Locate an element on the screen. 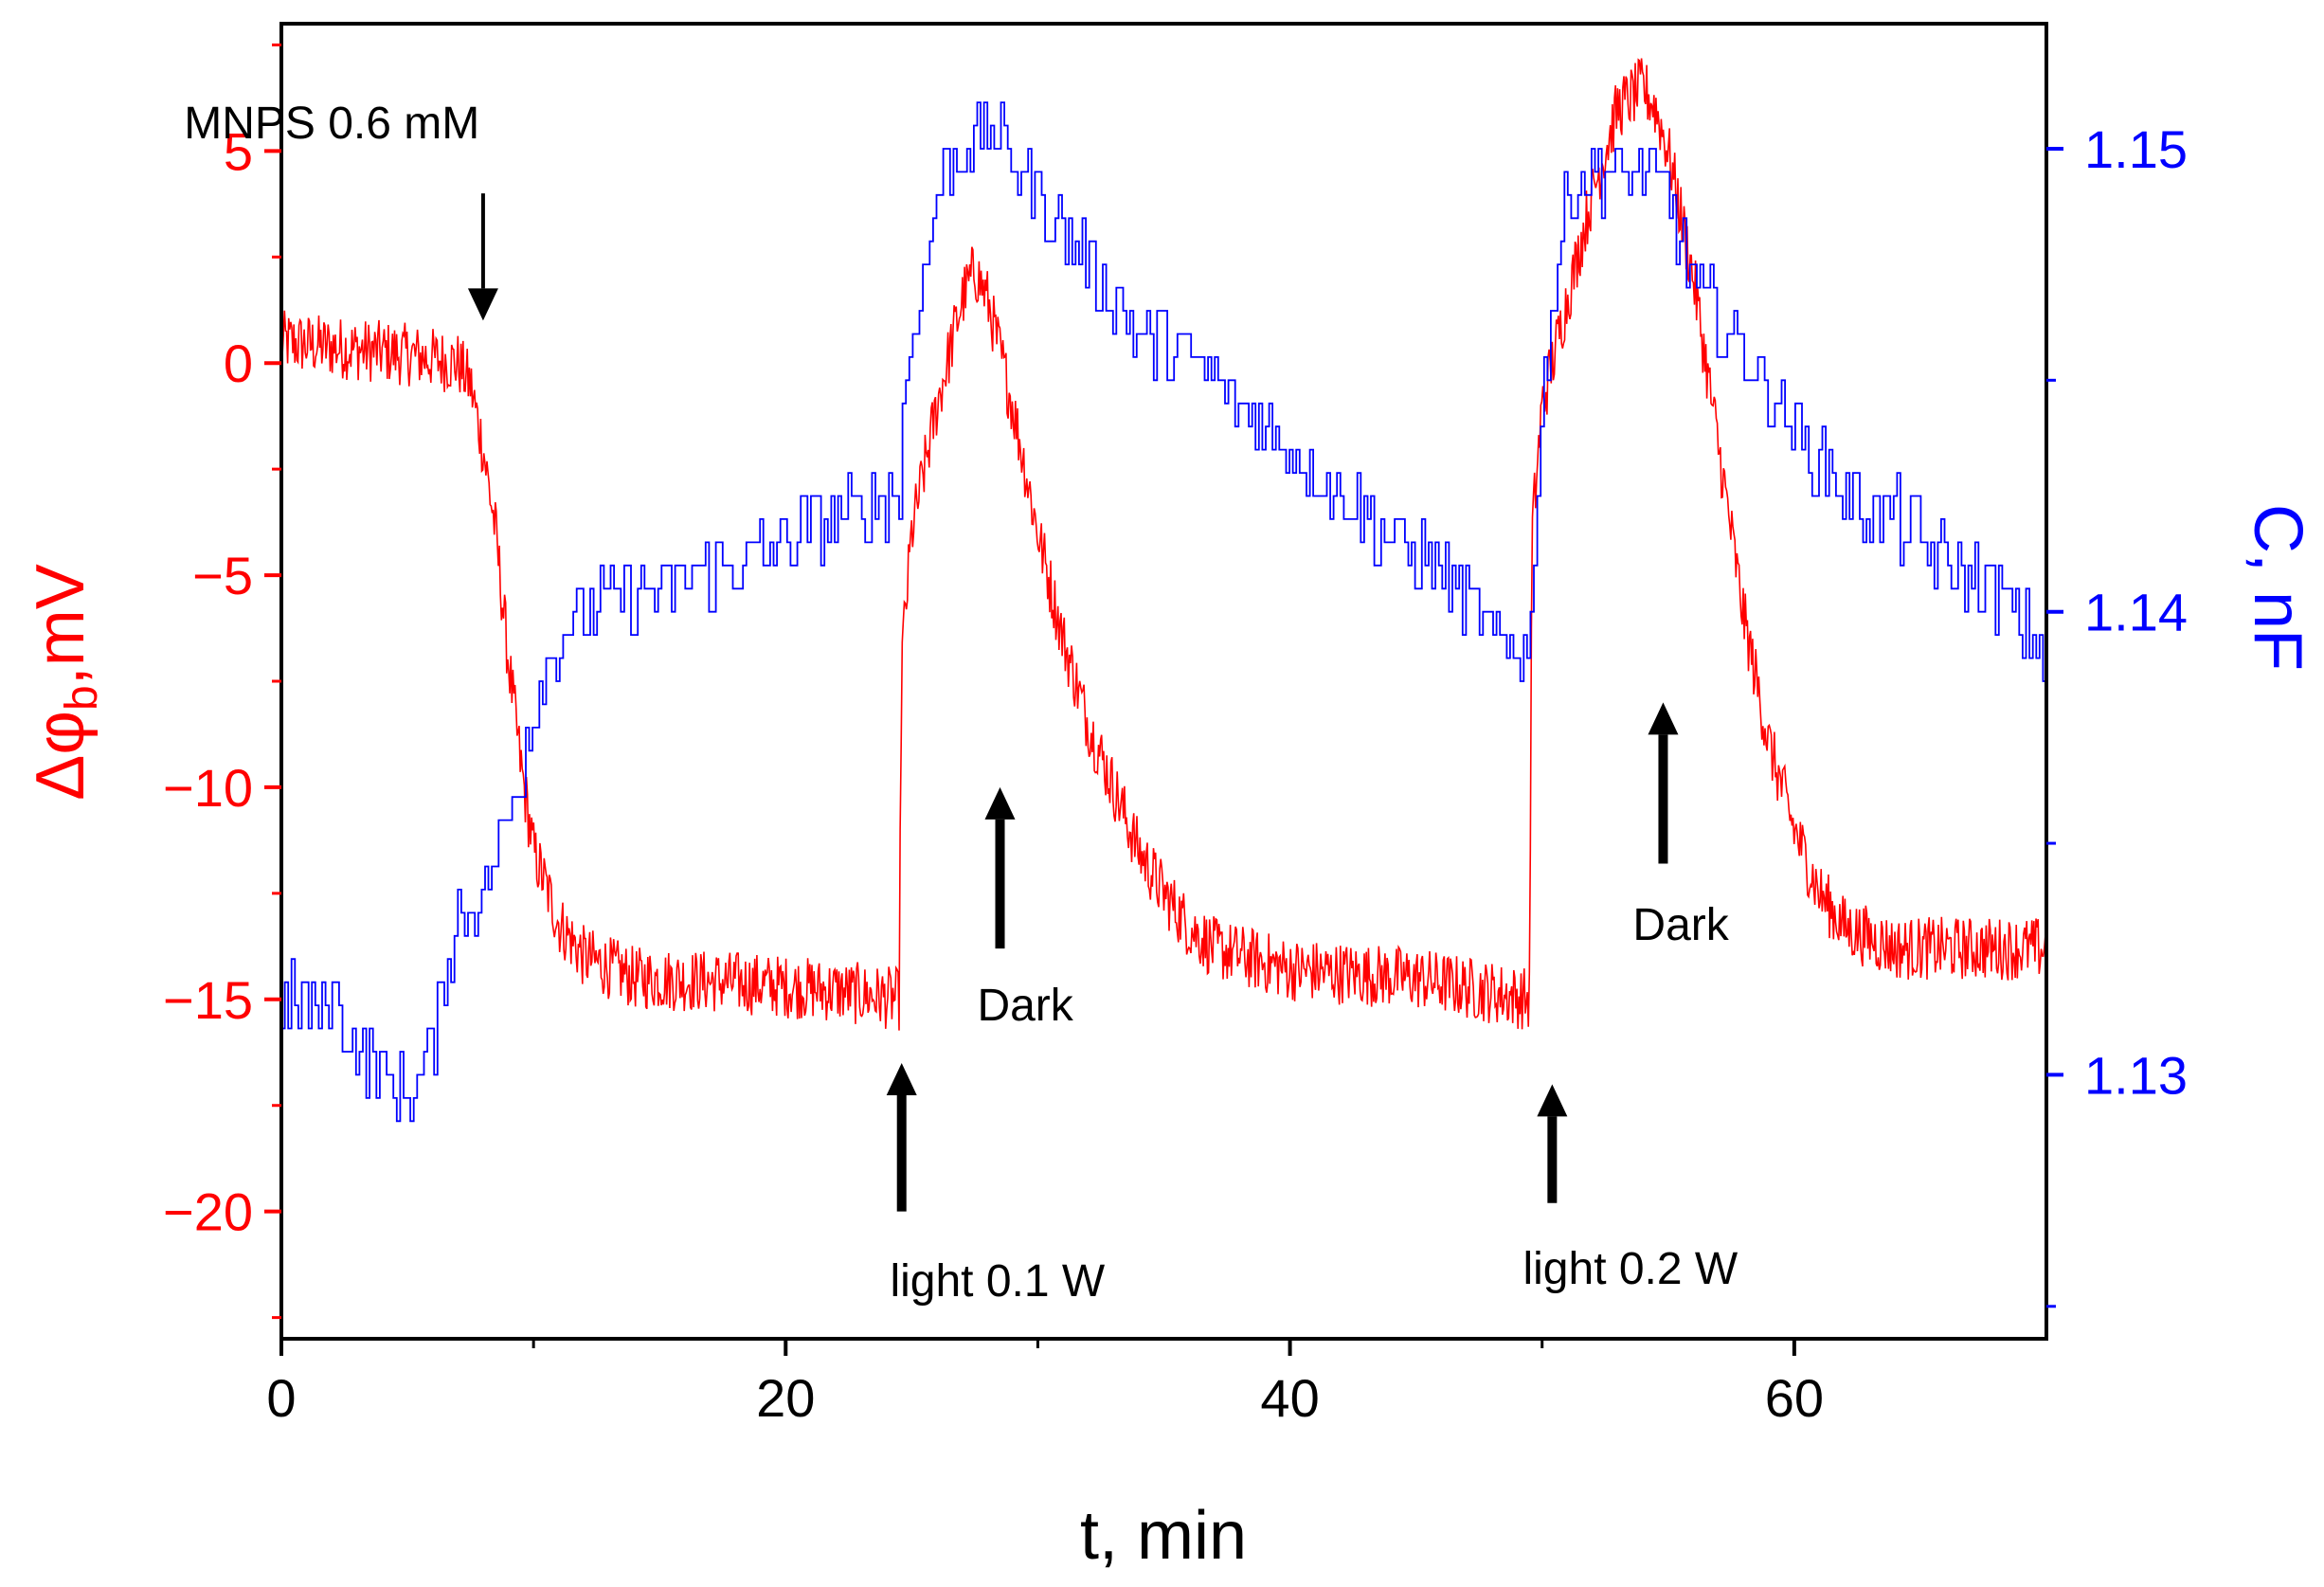 The width and height of the screenshot is (2324, 1587). y-axis-right: 1.15 1.14 1.13 is located at coordinates (2117, 713).